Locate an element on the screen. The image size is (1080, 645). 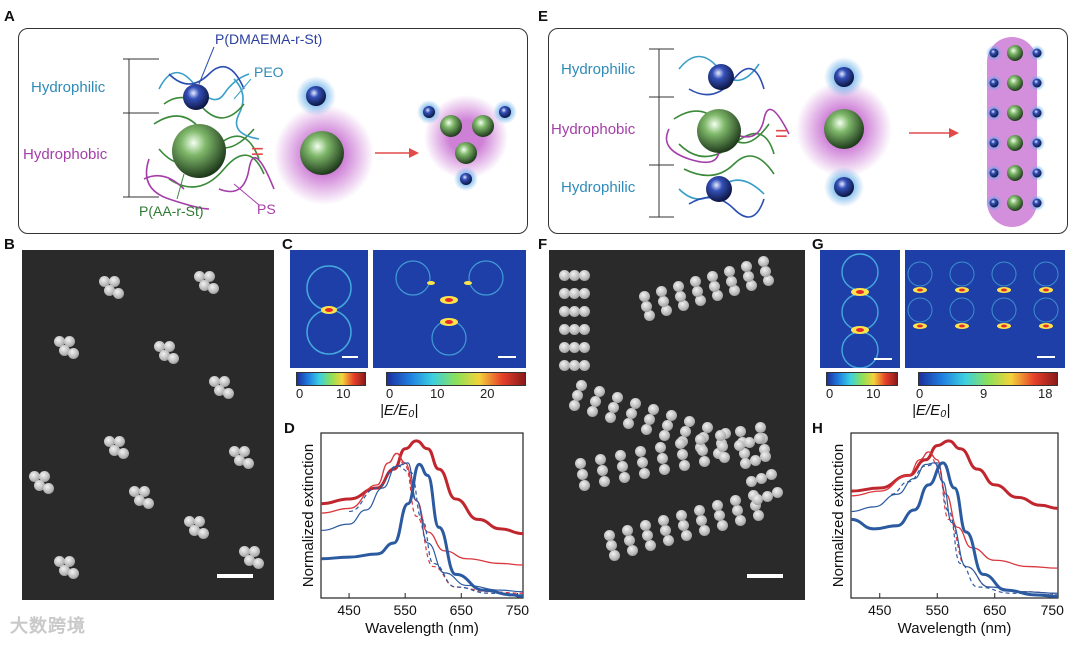
field-map-g-trimer is located at coordinates (860, 309).